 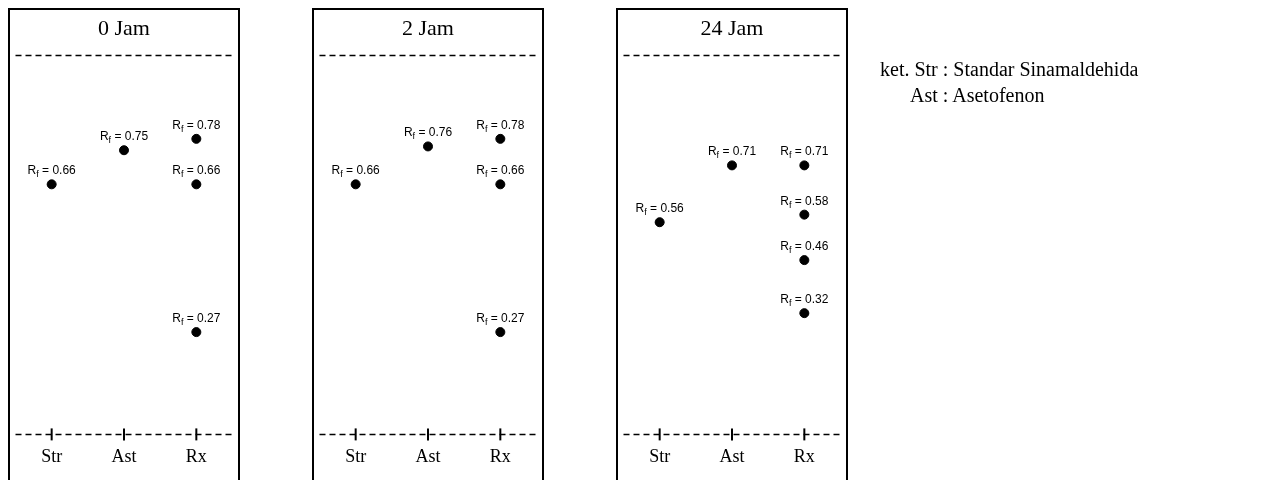 What do you see at coordinates (977, 95) in the screenshot?
I see `text: Ast : Asetofenon` at bounding box center [977, 95].